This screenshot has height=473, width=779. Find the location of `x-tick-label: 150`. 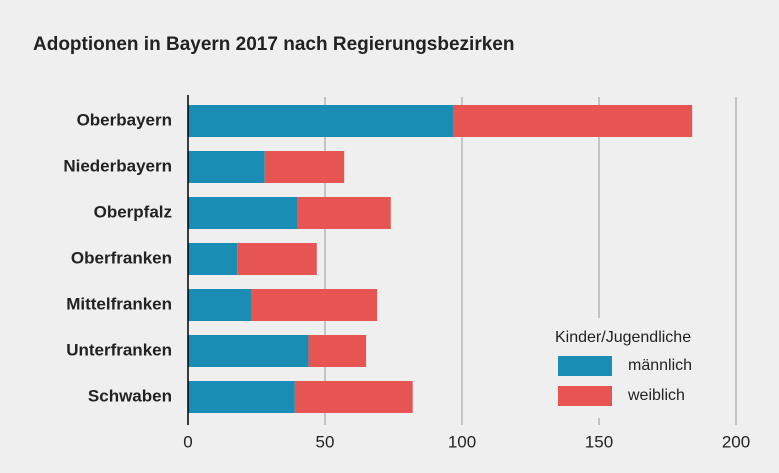

x-tick-label: 150 is located at coordinates (599, 441).